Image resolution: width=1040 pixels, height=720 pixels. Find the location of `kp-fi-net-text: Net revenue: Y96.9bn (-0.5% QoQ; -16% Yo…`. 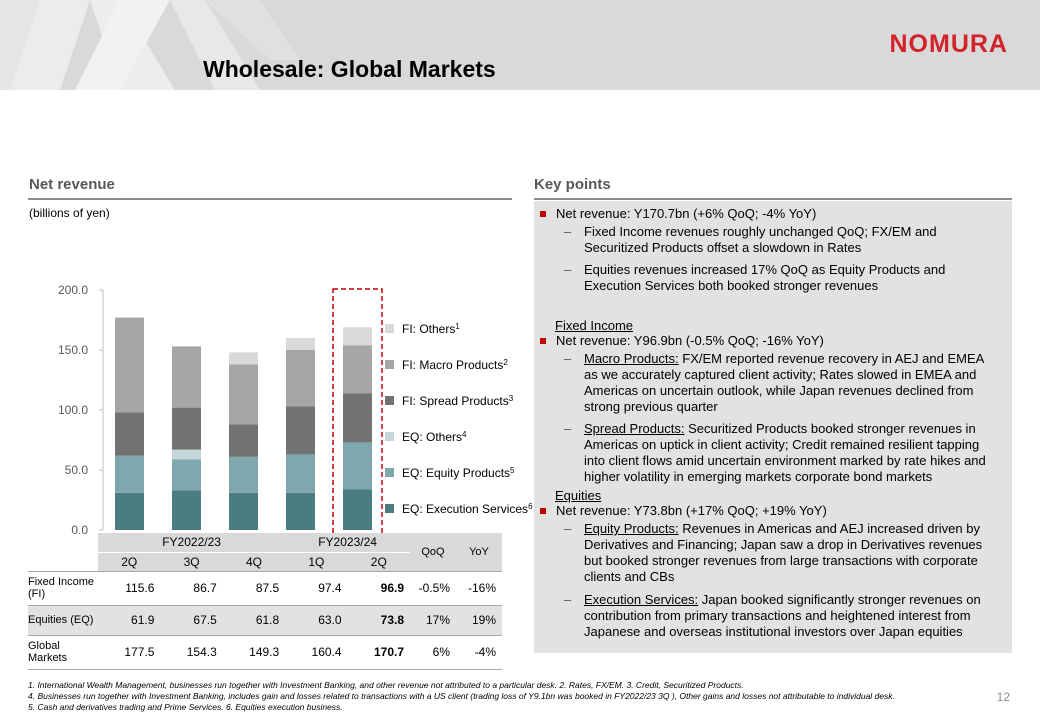

kp-fi-net-text: Net revenue: Y96.9bn (-0.5% QoQ; -16% Yo… is located at coordinates (690, 340).